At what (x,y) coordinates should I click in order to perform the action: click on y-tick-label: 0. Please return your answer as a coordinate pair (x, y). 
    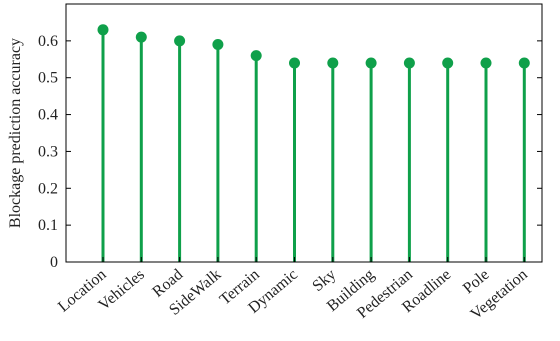
    Looking at the image, I should click on (54, 262).